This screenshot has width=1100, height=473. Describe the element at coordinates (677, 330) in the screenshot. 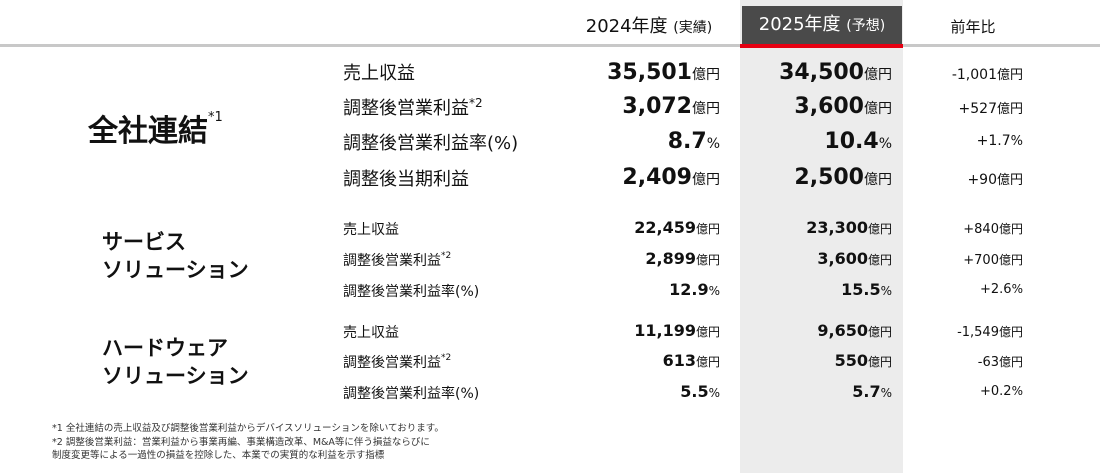

I see `value-2024: 11,199億円` at that location.